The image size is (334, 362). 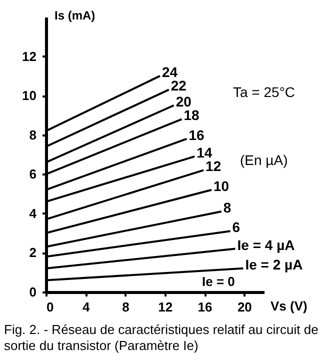 What do you see at coordinates (205, 307) in the screenshot?
I see `x-tick-label: 16` at bounding box center [205, 307].